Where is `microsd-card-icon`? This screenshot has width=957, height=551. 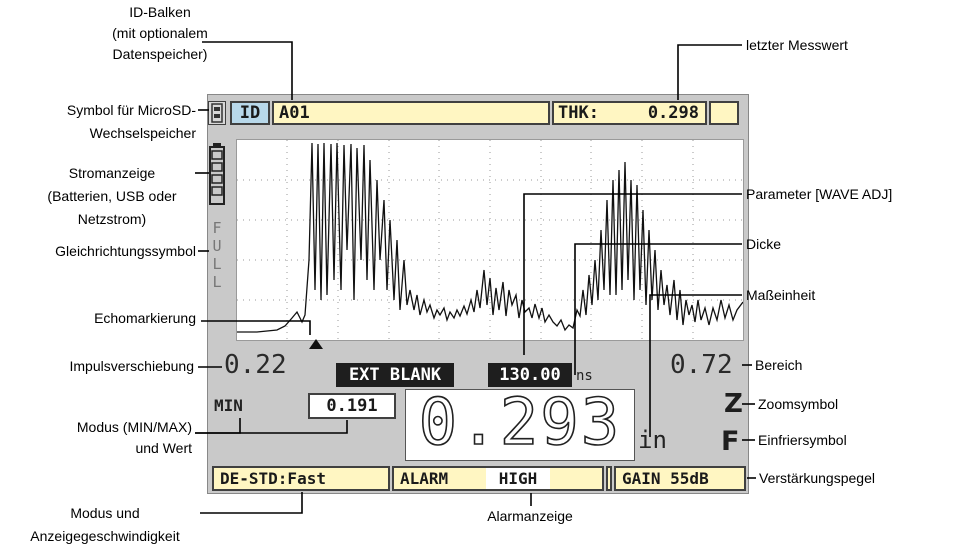 microsd-card-icon is located at coordinates (217, 113).